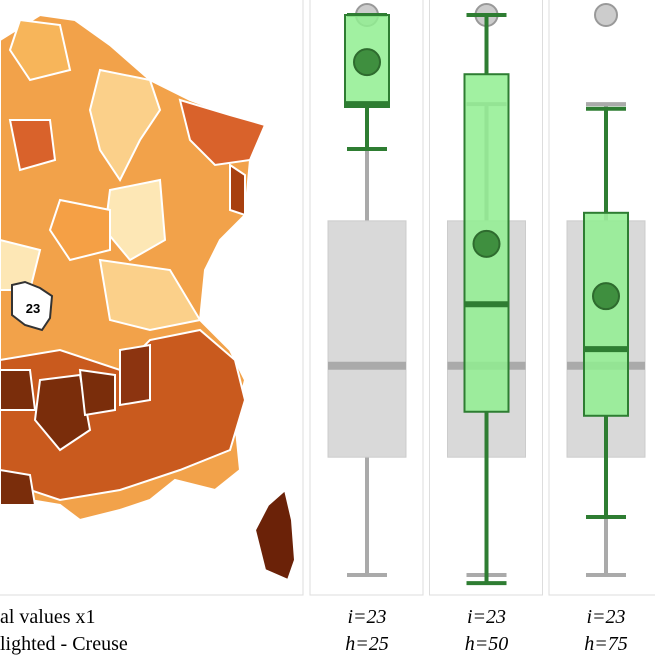 The height and width of the screenshot is (660, 655). Describe the element at coordinates (367, 339) in the screenshot. I see `reference-box` at that location.